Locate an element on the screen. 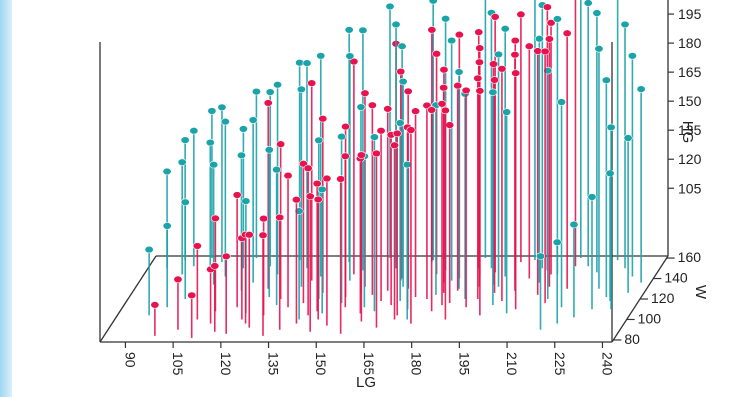 The image size is (732, 397). y-tick-label: 100 is located at coordinates (650, 318).